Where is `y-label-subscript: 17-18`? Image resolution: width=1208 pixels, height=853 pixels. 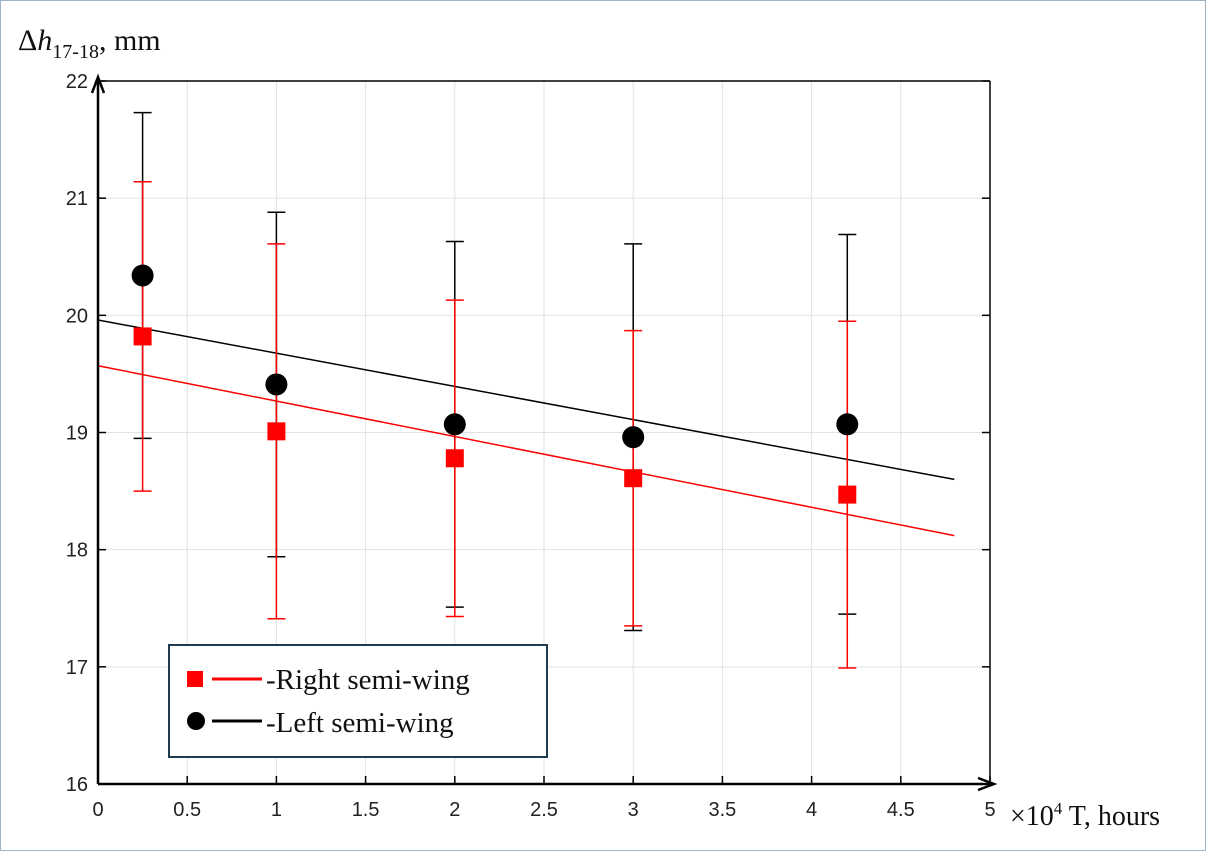 y-label-subscript: 17-18 is located at coordinates (75, 52).